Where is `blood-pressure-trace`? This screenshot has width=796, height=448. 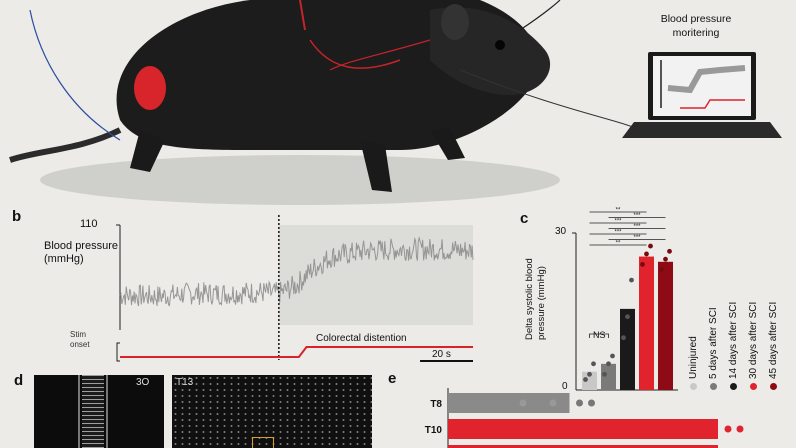 blood-pressure-trace is located at coordinates (295, 288).